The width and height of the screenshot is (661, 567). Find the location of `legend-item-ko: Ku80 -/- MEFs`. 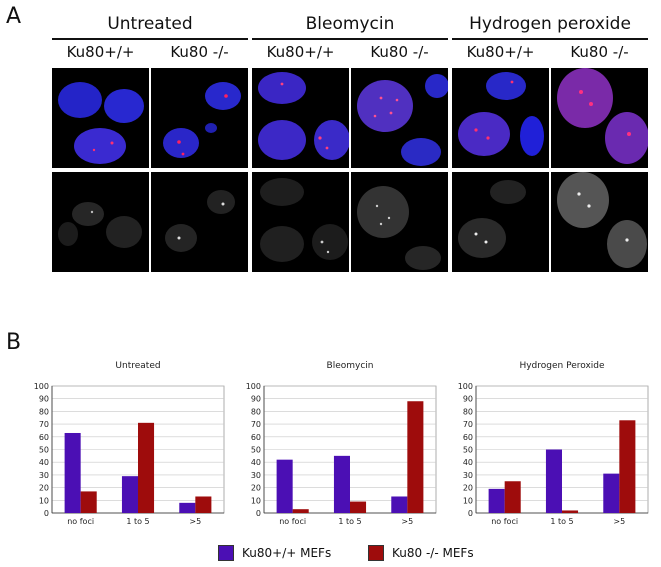

legend-item-ko: Ku80 -/- MEFs is located at coordinates (421, 553).